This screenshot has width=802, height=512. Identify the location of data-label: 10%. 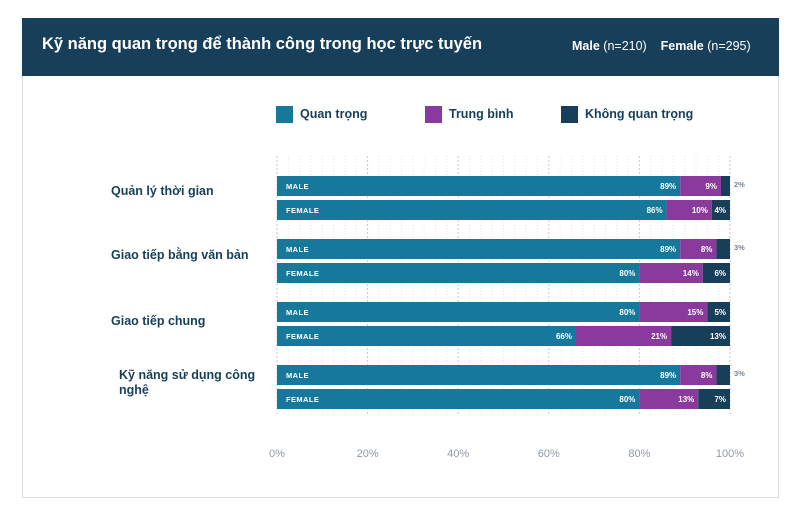
(700, 210).